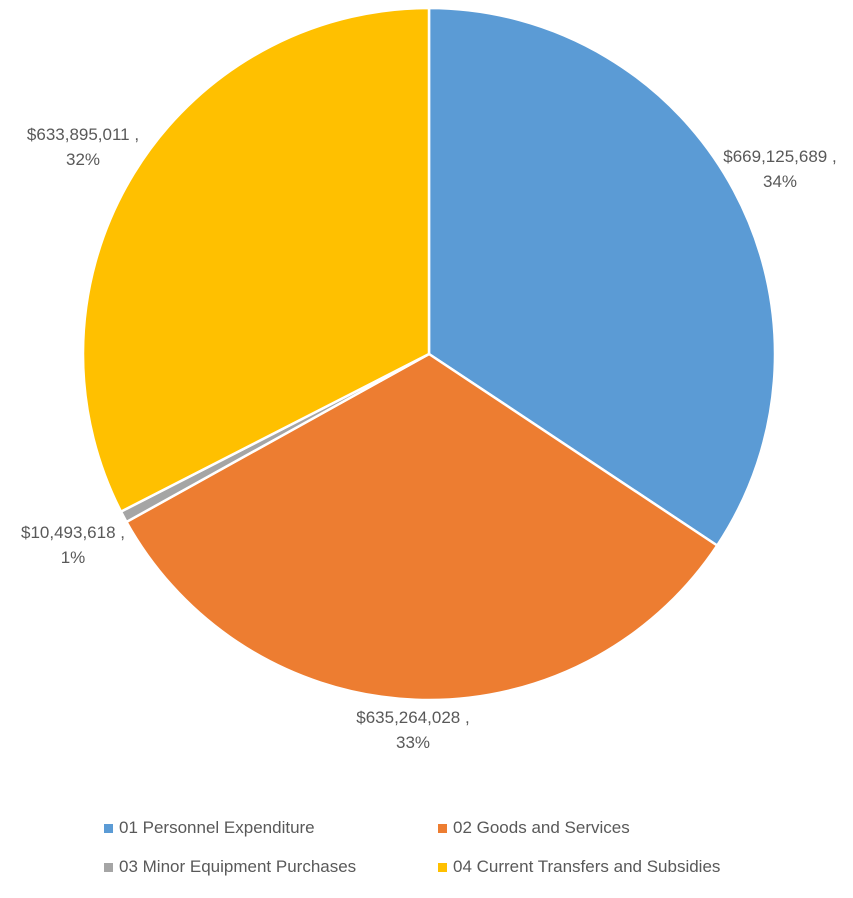  Describe the element at coordinates (83, 159) in the screenshot. I see `data-label-percent-transfers: 32%` at that location.